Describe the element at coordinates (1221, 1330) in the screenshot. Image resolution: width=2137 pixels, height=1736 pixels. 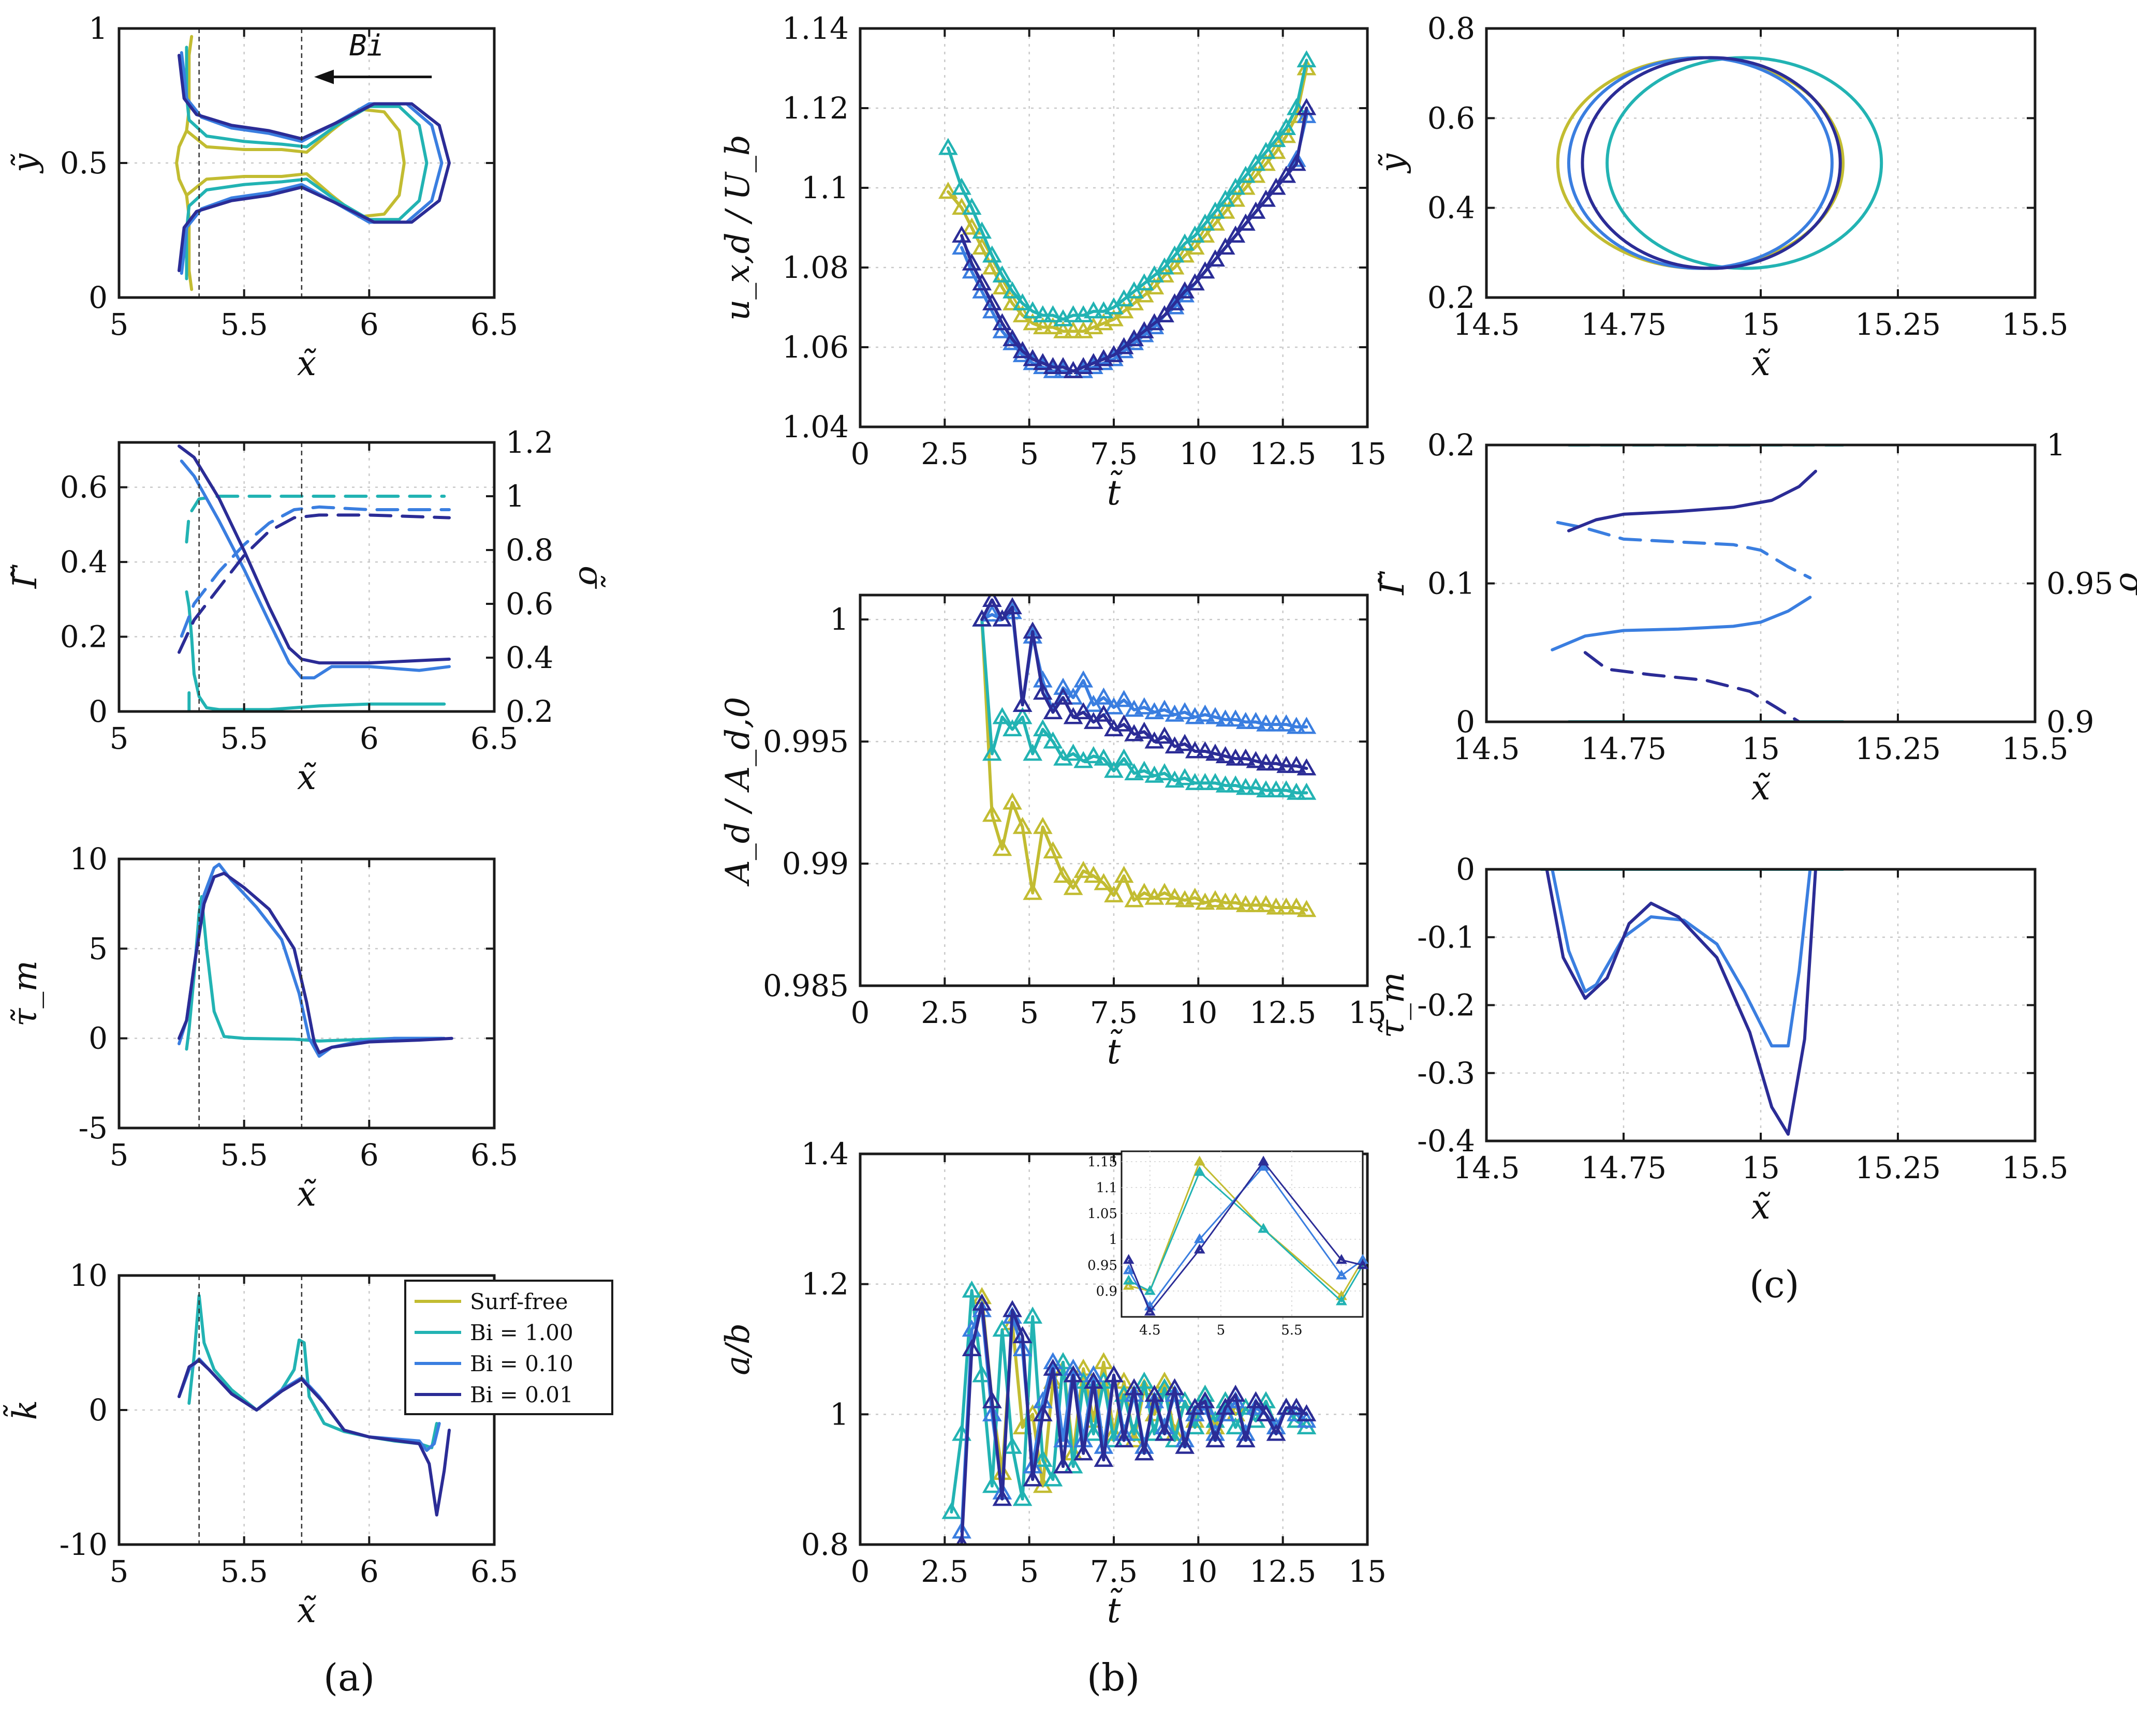
I see `inset-tick-label-x: 5` at that location.